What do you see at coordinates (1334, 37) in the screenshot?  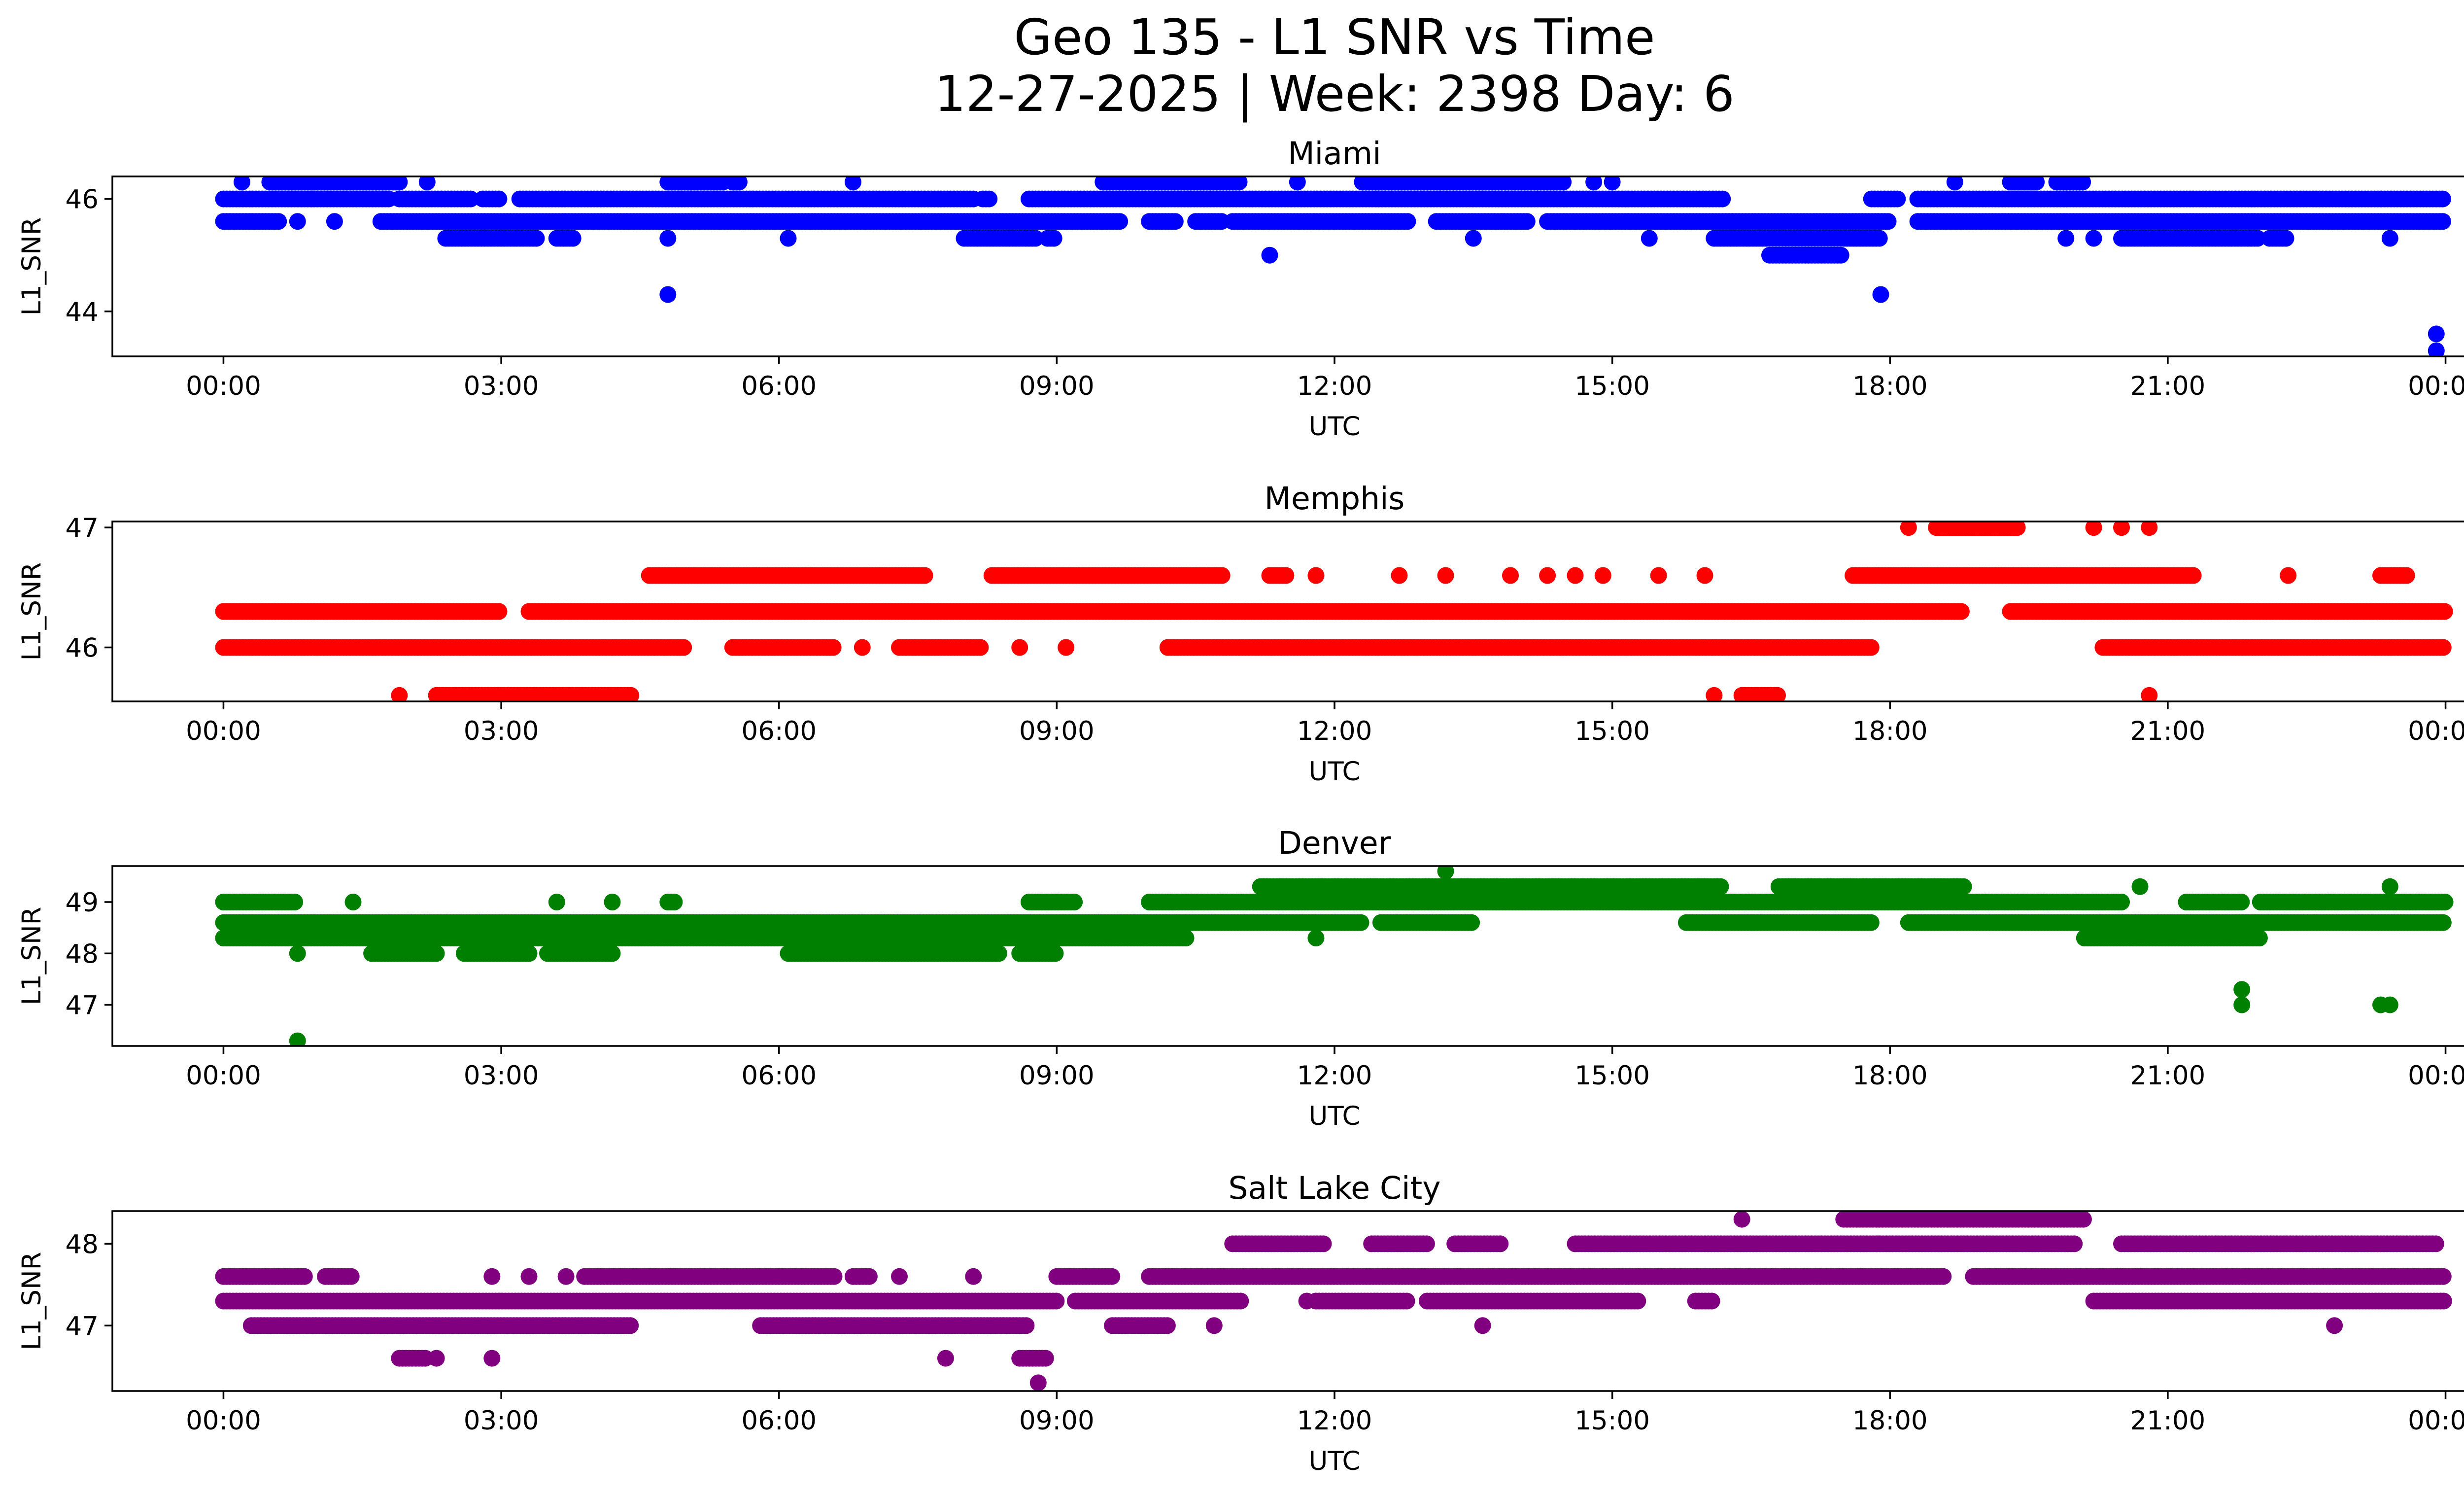 I see `figure-title-line-1: Geo 135 - L1 SNR vs Time` at bounding box center [1334, 37].